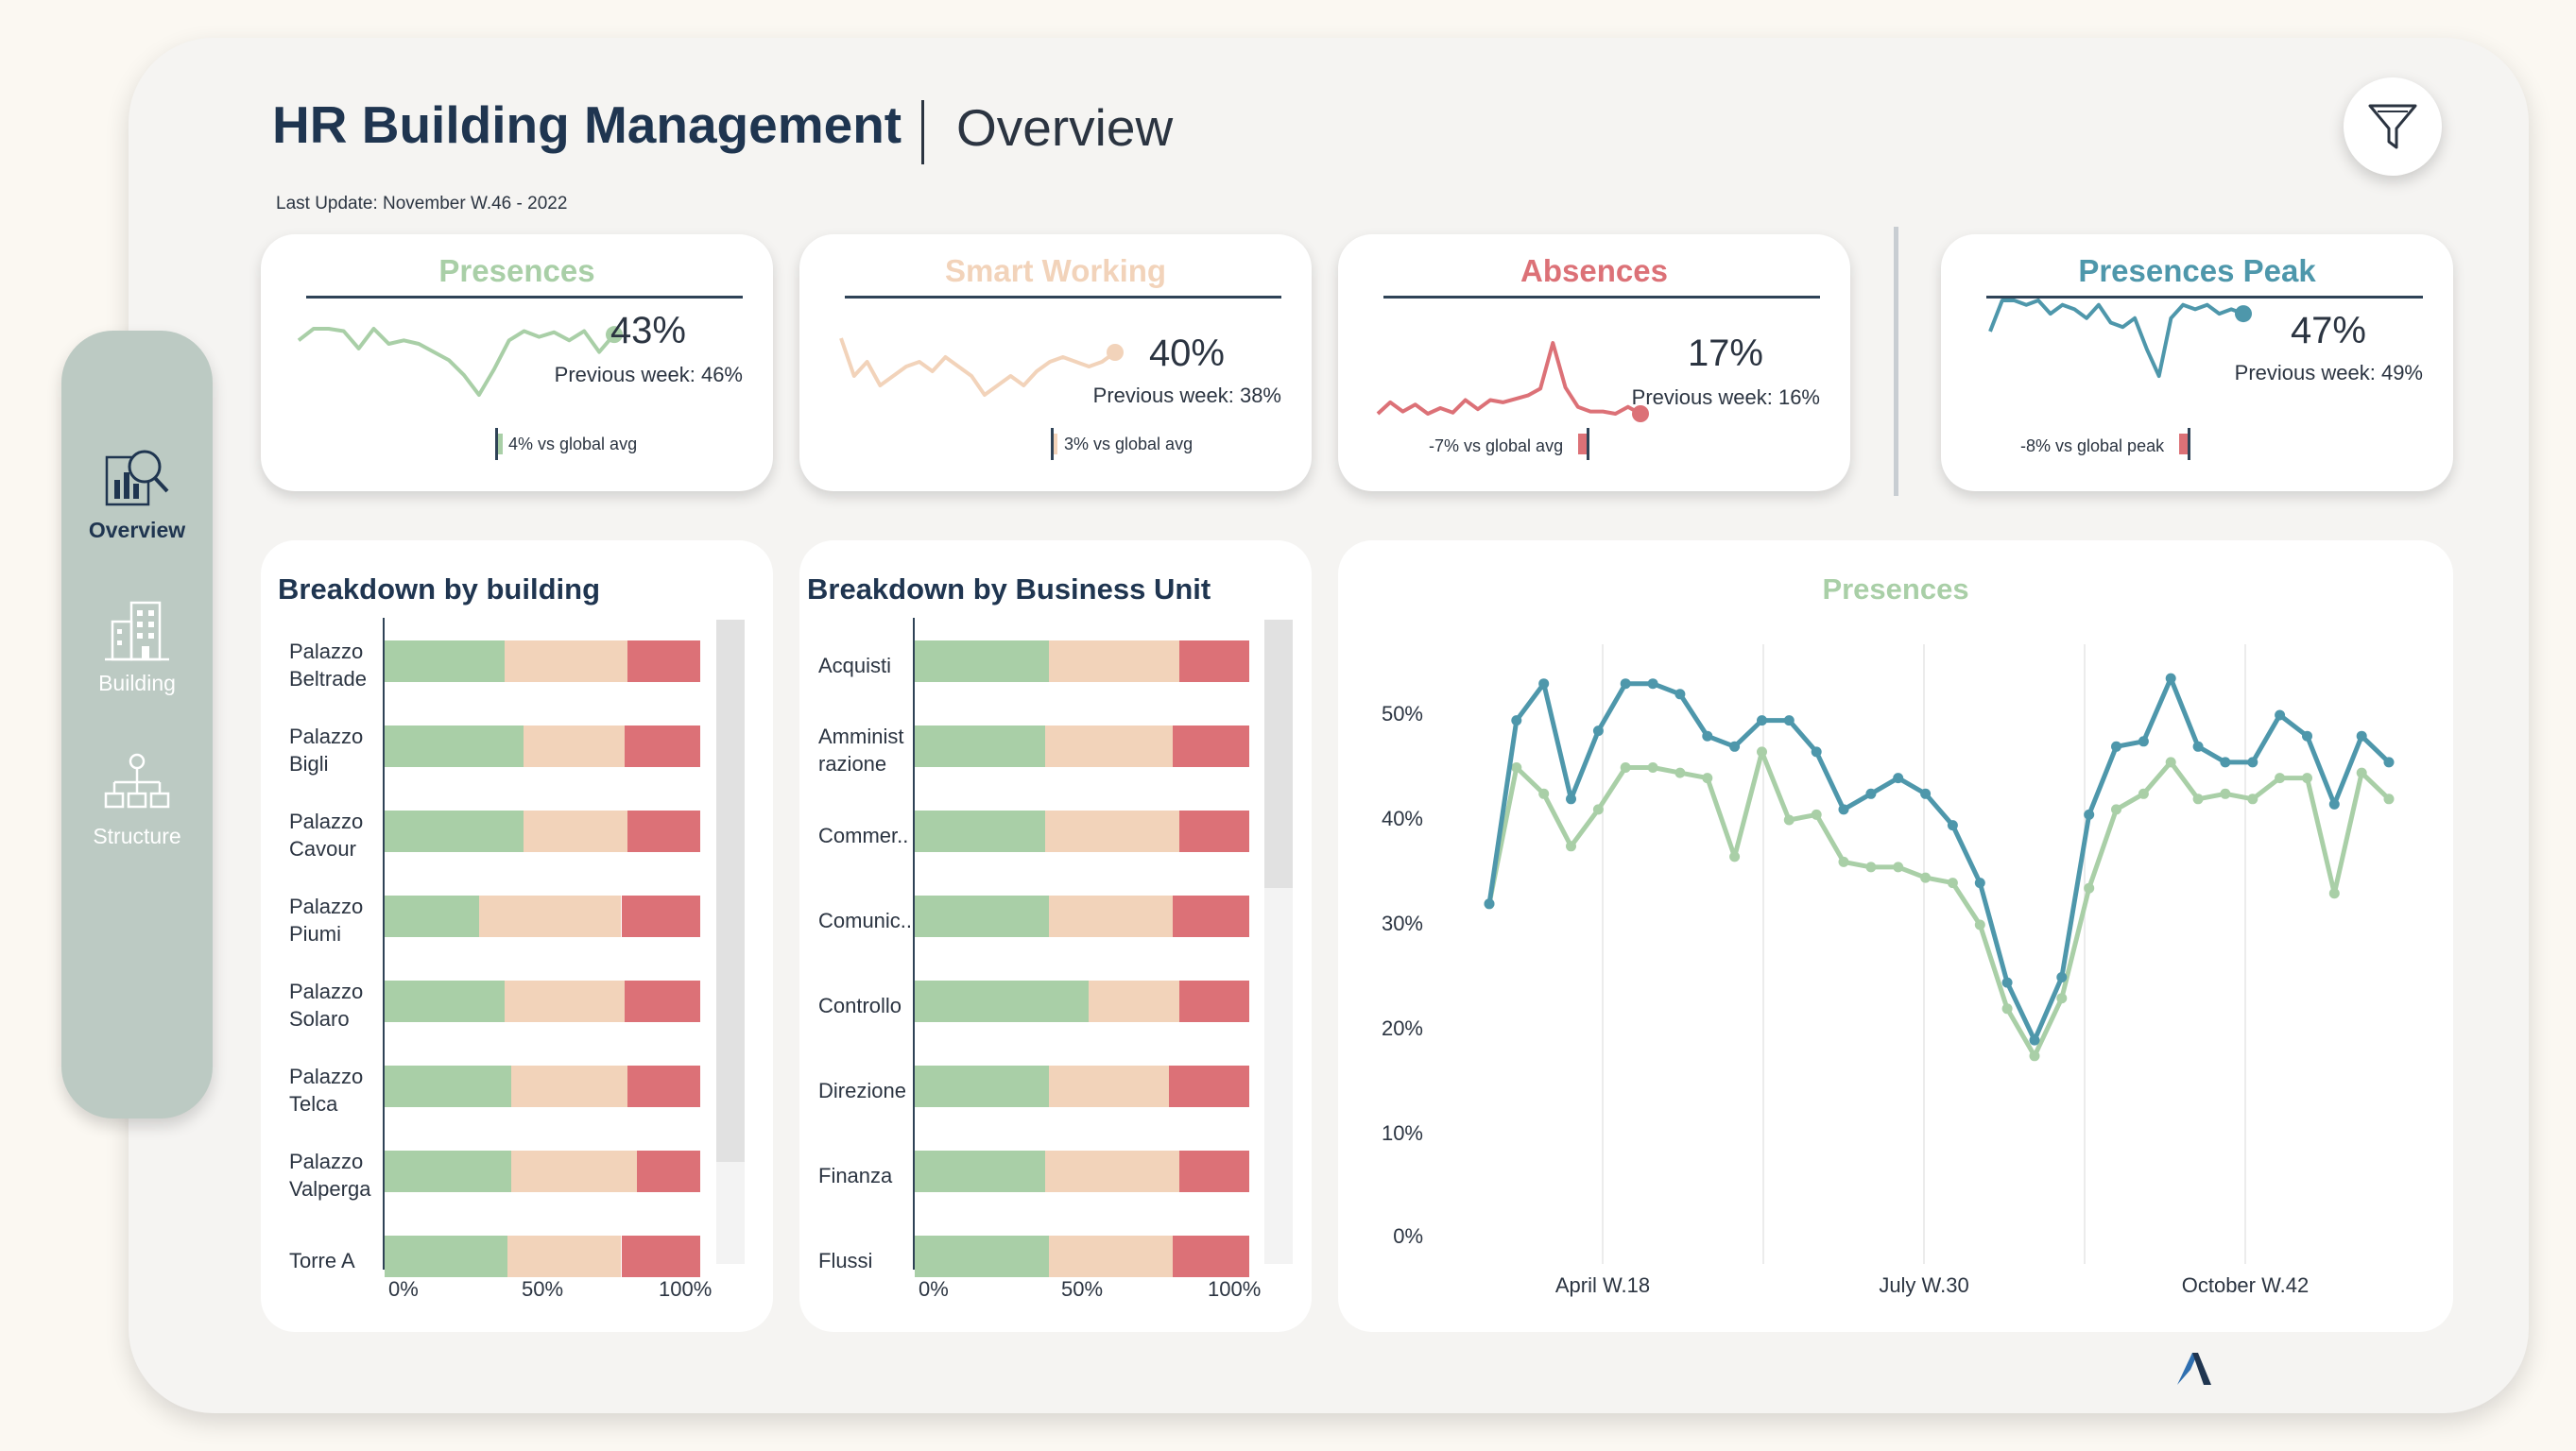 This screenshot has width=2576, height=1451. I want to click on chart-title: Presences, so click(1895, 589).